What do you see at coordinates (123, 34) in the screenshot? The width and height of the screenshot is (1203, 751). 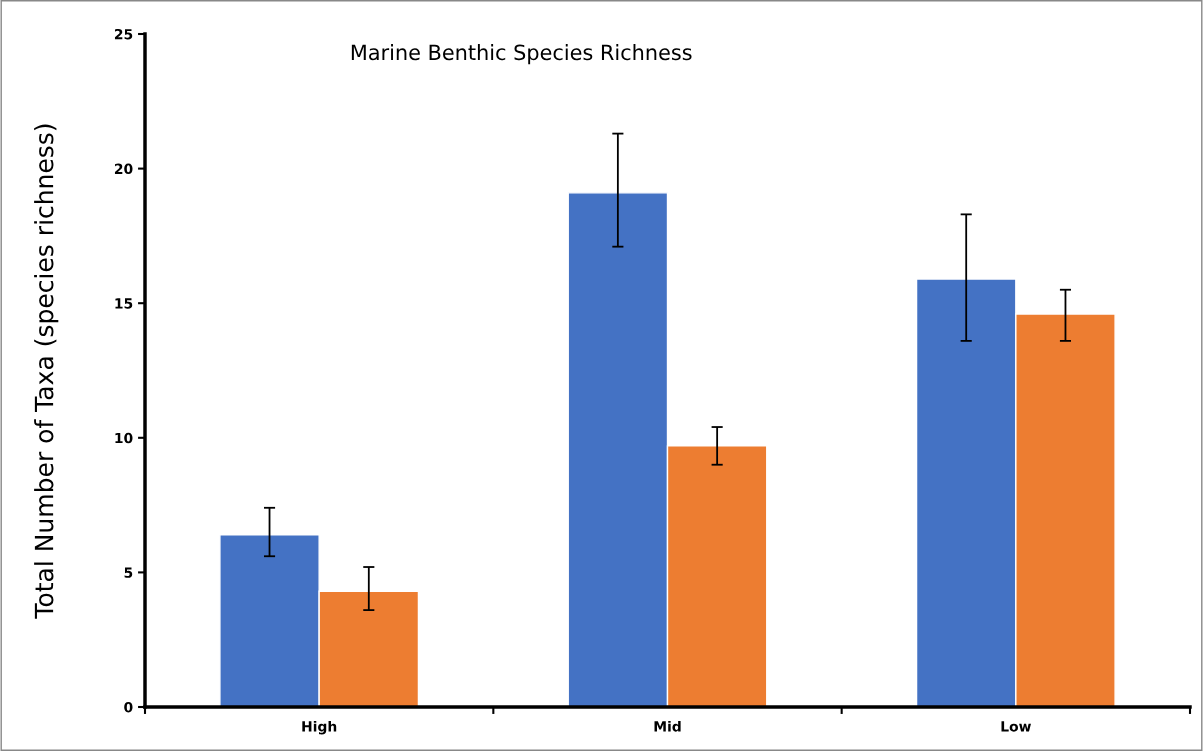 I see `y-tick-label: 25` at bounding box center [123, 34].